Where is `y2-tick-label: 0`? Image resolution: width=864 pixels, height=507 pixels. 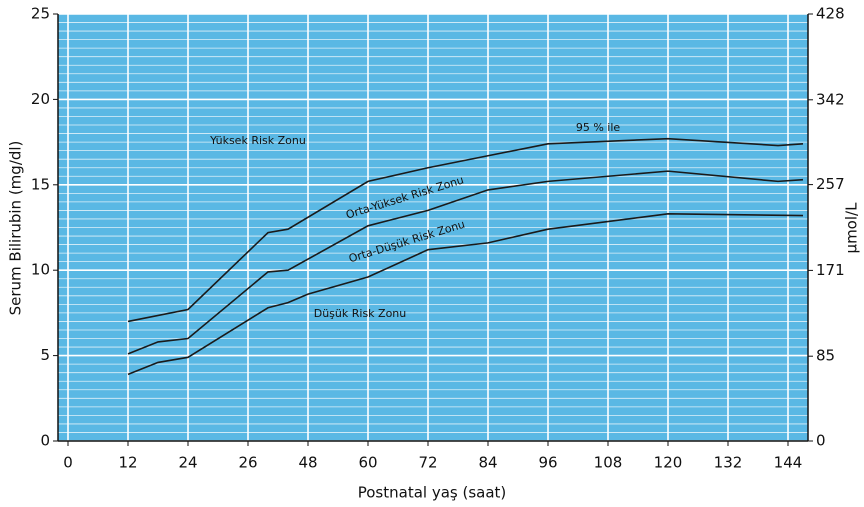
y2-tick-label: 0 is located at coordinates (821, 441).